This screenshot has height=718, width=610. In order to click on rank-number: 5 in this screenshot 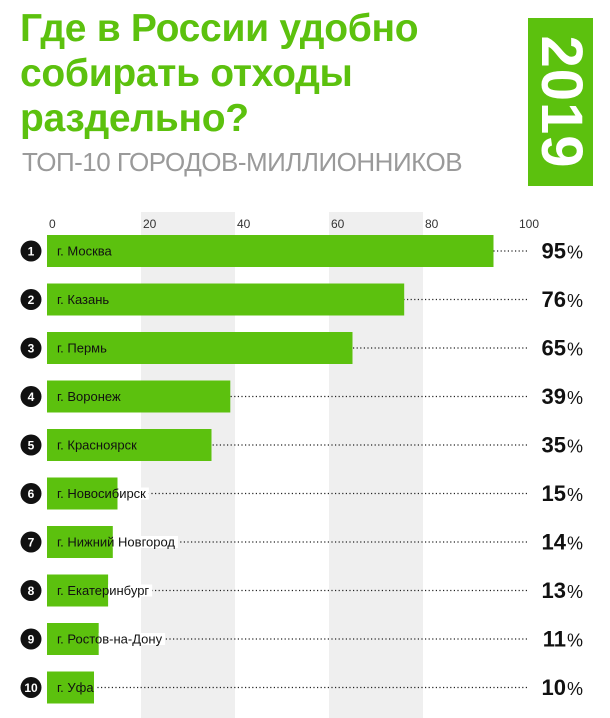, I will do `click(31, 445)`.